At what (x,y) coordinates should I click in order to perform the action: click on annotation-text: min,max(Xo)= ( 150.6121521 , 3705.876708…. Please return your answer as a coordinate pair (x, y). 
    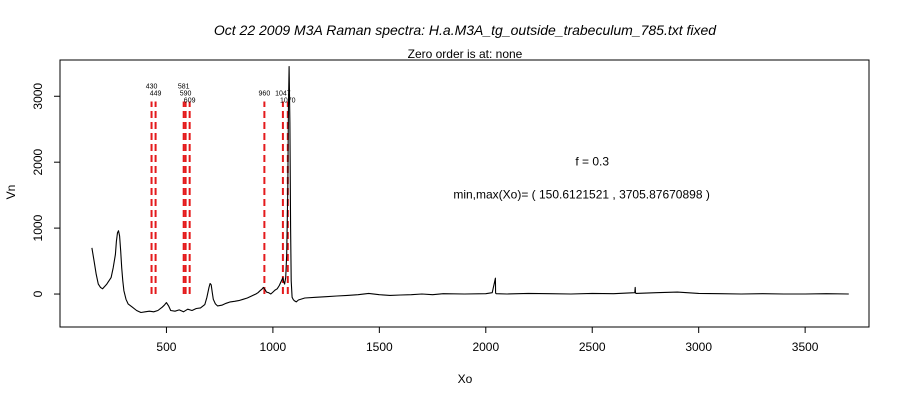
    Looking at the image, I should click on (581, 194).